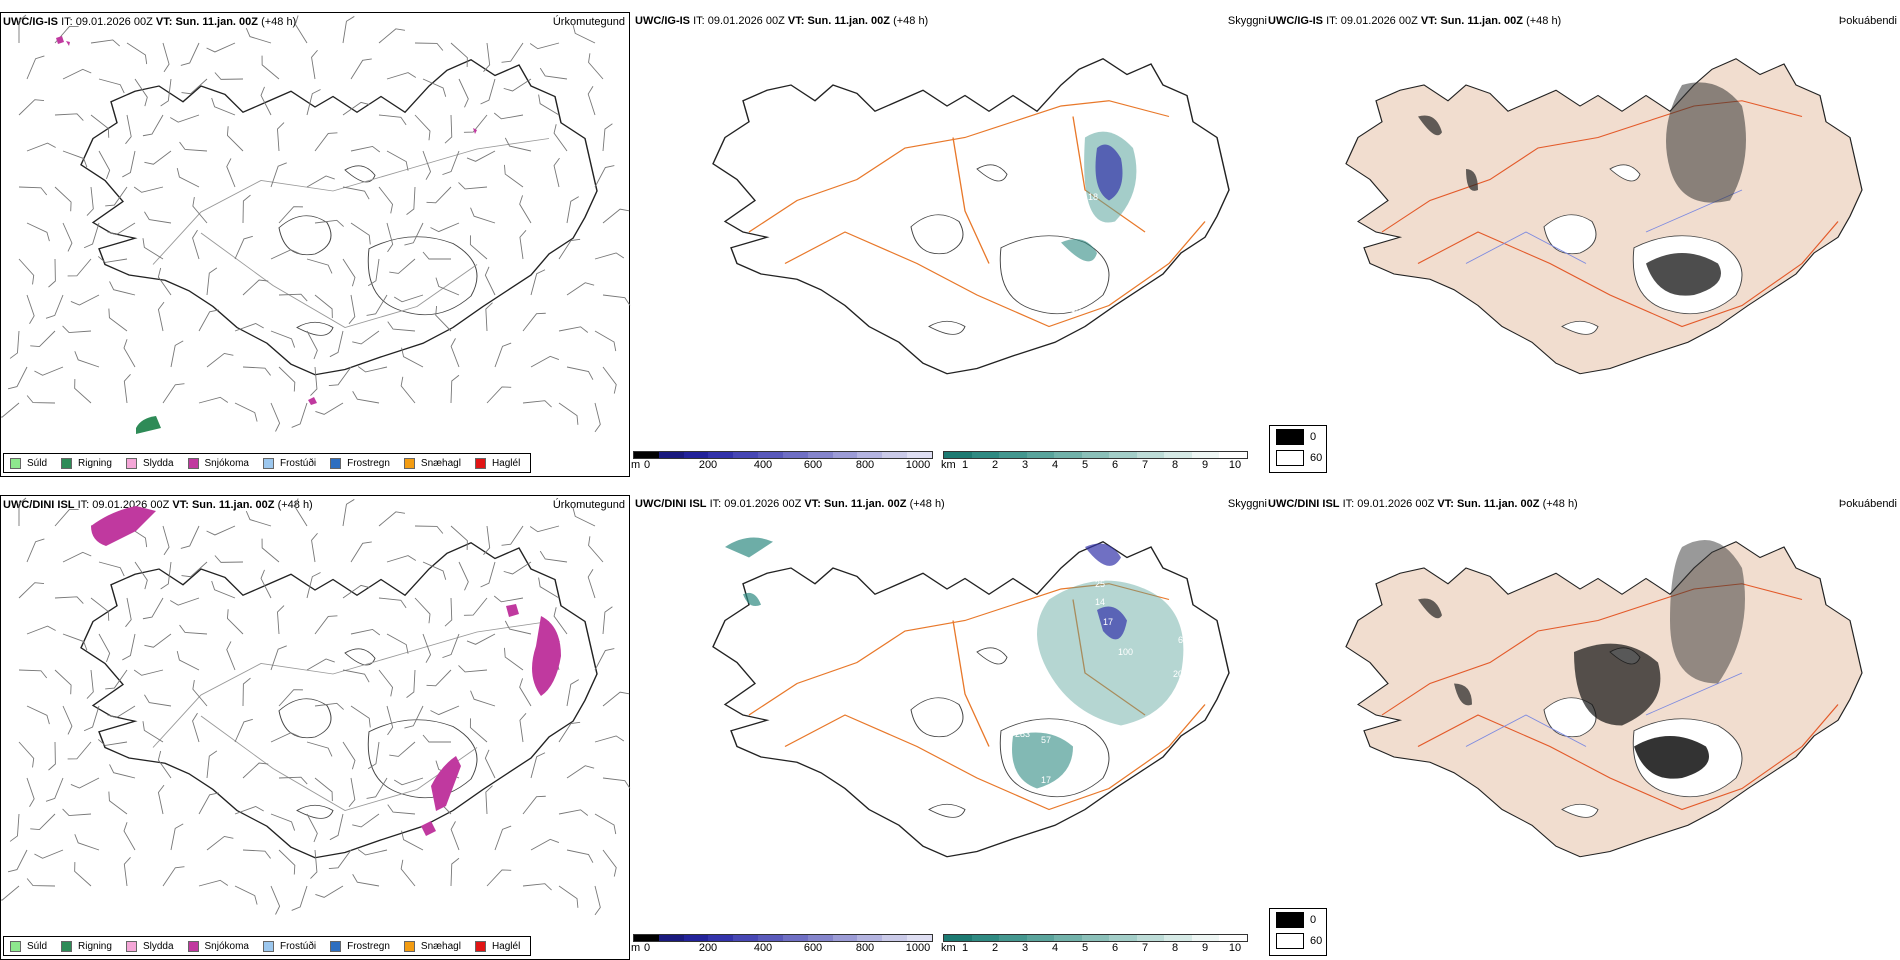  I want to click on vis-value-label: 23, so click(1053, 294).